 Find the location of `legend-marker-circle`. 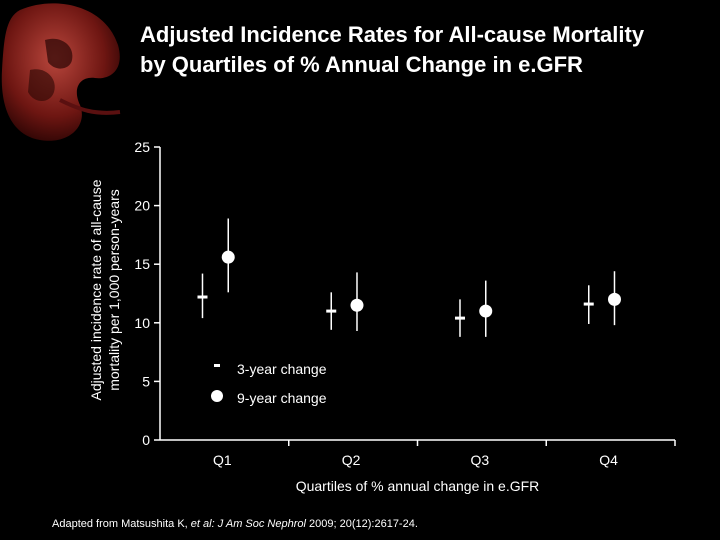

legend-marker-circle is located at coordinates (217, 396).